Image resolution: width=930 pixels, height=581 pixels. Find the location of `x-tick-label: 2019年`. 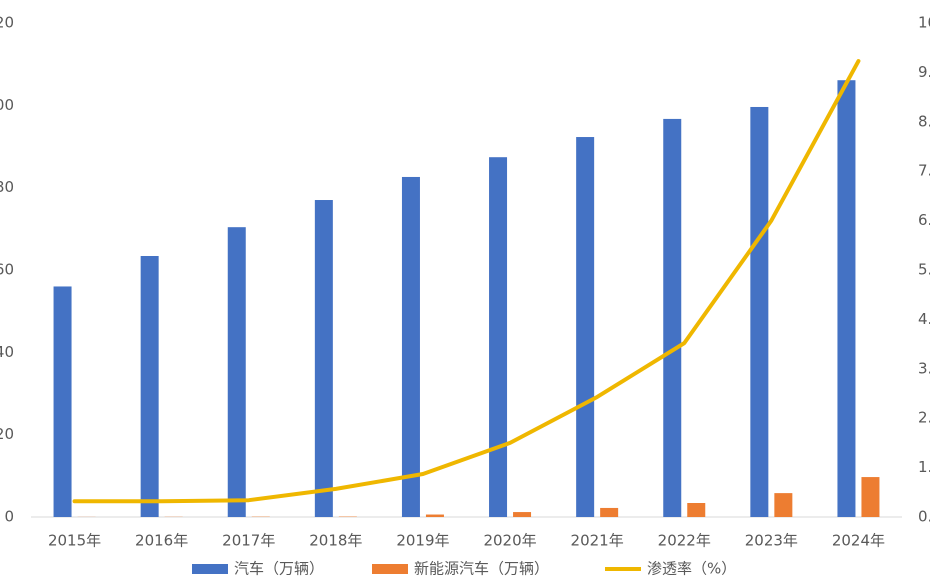

x-tick-label: 2019年 is located at coordinates (422, 541).